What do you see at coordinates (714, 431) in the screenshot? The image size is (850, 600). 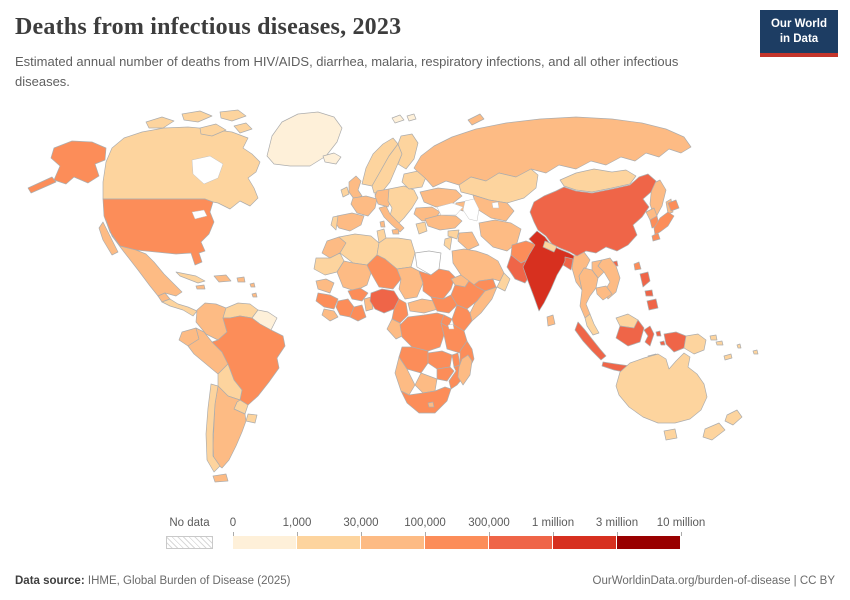 I see `country-new-zealand` at bounding box center [714, 431].